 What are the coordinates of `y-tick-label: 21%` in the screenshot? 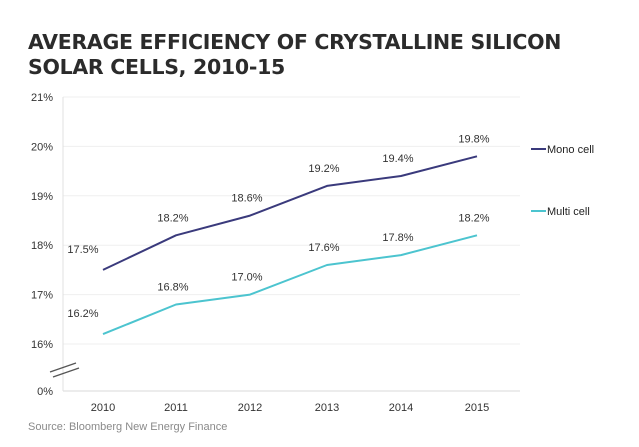 It's located at (42, 98).